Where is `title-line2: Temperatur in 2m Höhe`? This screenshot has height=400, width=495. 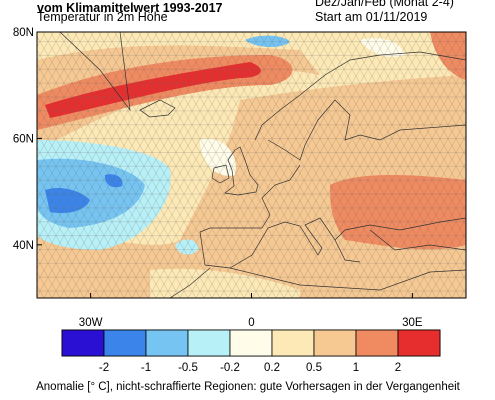
title-line2: Temperatur in 2m Höhe is located at coordinates (102, 17).